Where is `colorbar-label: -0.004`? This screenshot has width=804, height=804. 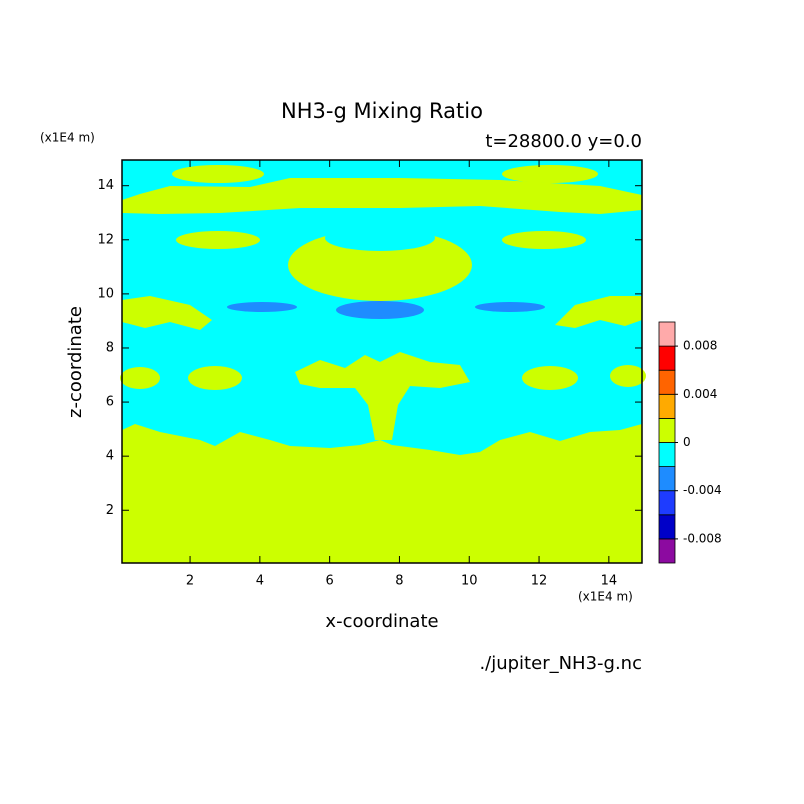
colorbar-label: -0.004 is located at coordinates (702, 490).